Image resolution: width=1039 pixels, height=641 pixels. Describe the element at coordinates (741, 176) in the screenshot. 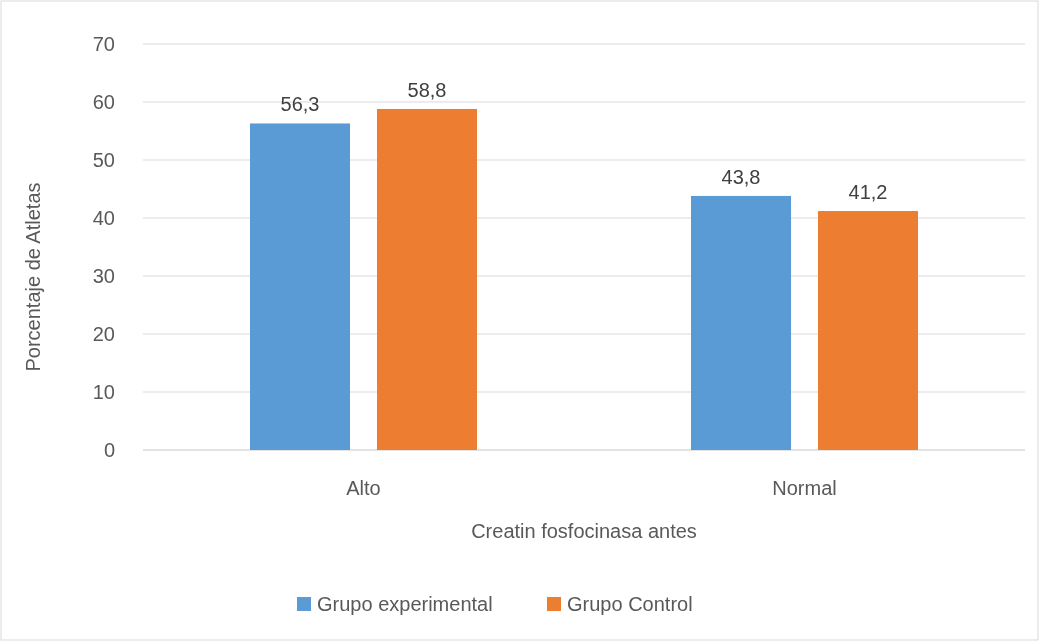

I see `data-label: 43,8` at that location.